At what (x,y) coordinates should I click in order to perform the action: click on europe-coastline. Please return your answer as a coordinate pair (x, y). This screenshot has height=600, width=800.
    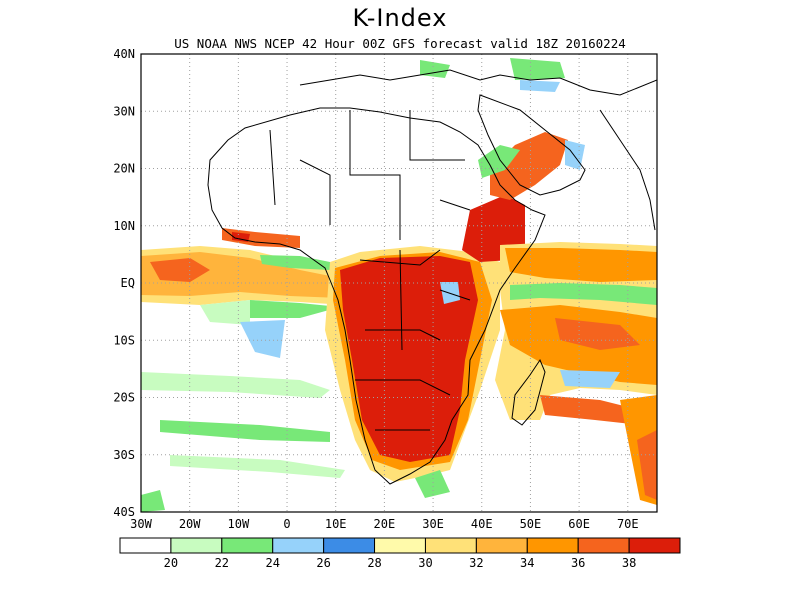
    Looking at the image, I should click on (478, 82).